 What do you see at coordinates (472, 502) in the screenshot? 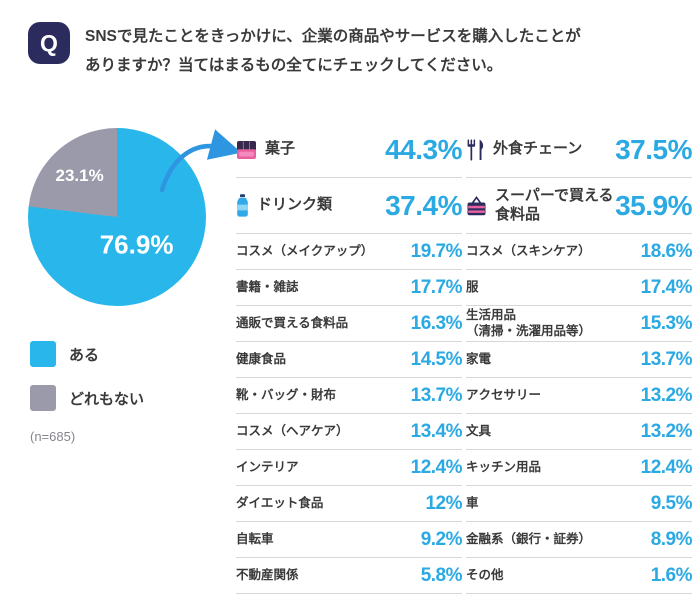
I see `category-label: 車` at bounding box center [472, 502].